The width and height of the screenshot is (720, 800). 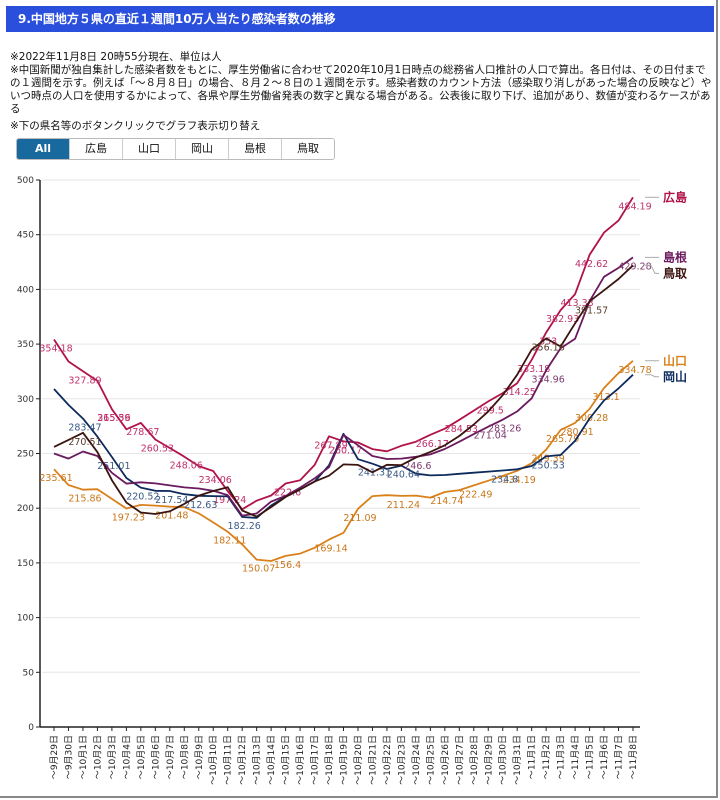 What do you see at coordinates (488, 760) in the screenshot?
I see `x-tick-label: ～10月29日` at bounding box center [488, 760].